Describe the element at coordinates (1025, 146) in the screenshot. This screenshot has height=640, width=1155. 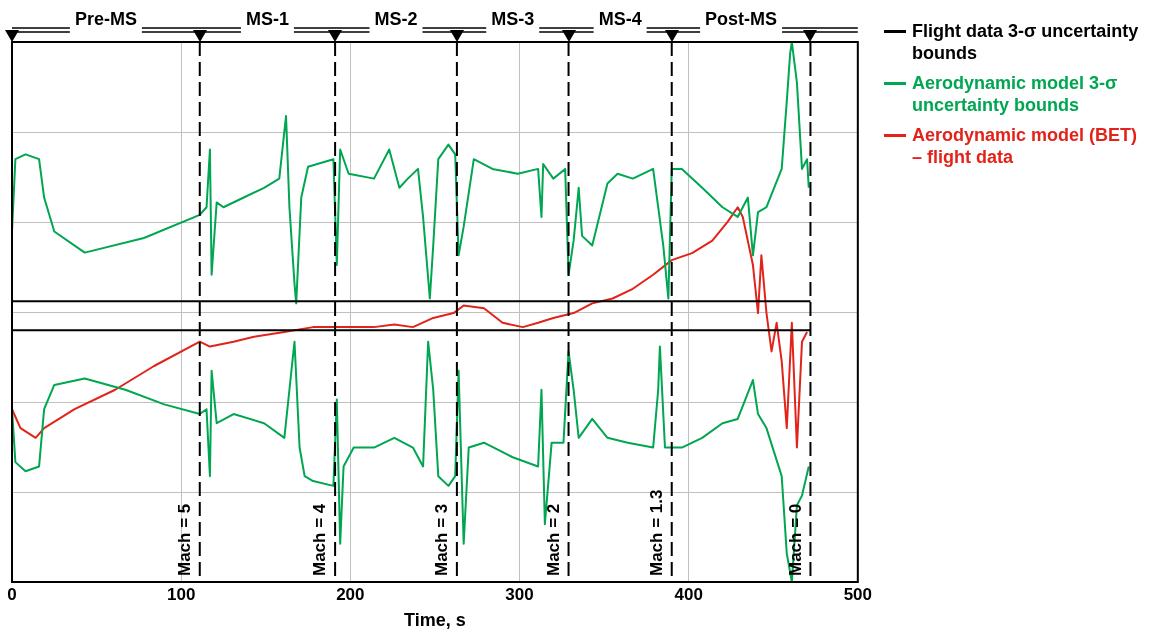
I see `legend-label: Aerodynamic model (BET) – flight data` at that location.